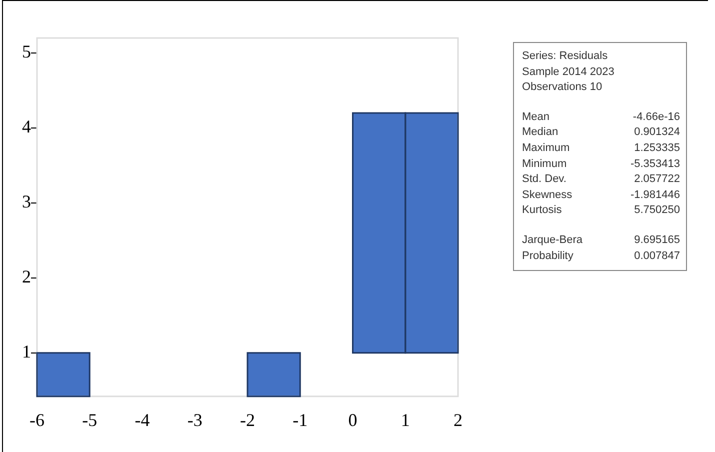  I want to click on x-tick-label: 1, so click(405, 420).